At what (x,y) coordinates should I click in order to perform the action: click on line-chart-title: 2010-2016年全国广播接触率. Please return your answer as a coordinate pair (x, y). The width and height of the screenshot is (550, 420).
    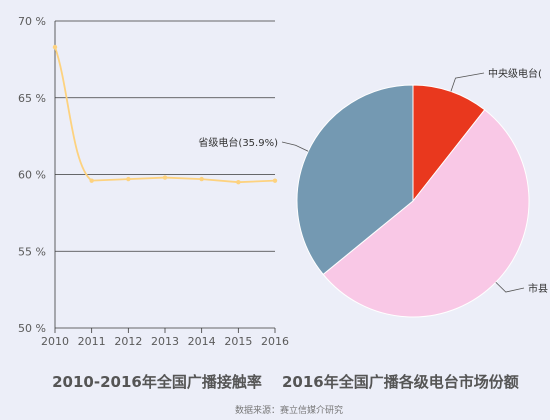
    Looking at the image, I should click on (157, 382).